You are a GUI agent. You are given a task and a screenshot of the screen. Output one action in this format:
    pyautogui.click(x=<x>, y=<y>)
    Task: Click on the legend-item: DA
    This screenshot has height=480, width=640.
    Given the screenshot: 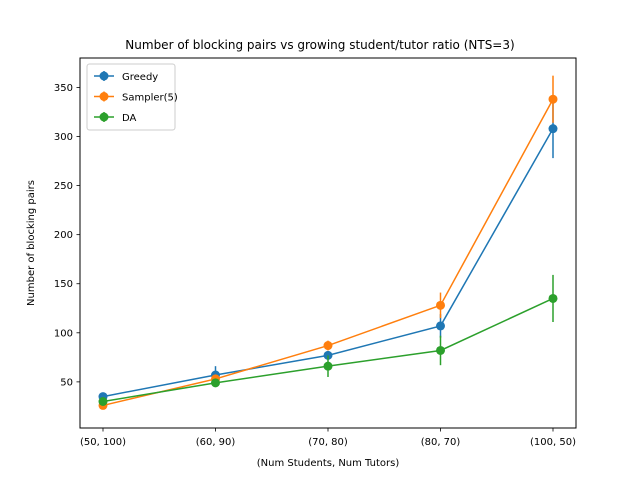 What is the action you would take?
    pyautogui.click(x=115, y=118)
    